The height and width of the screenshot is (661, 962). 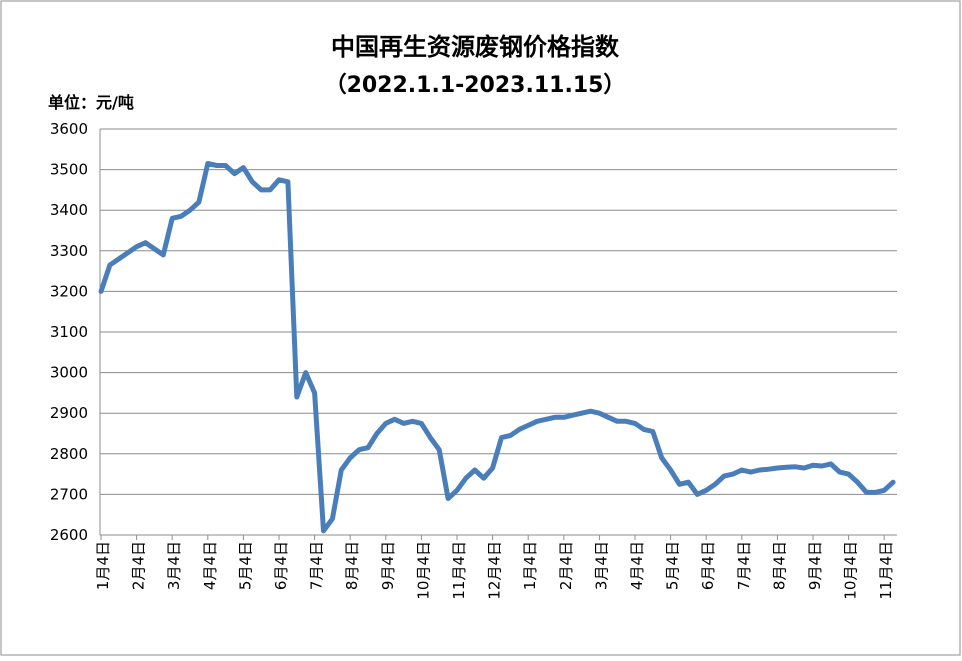 I want to click on y-tick-label: 2800, so click(x=69, y=454).